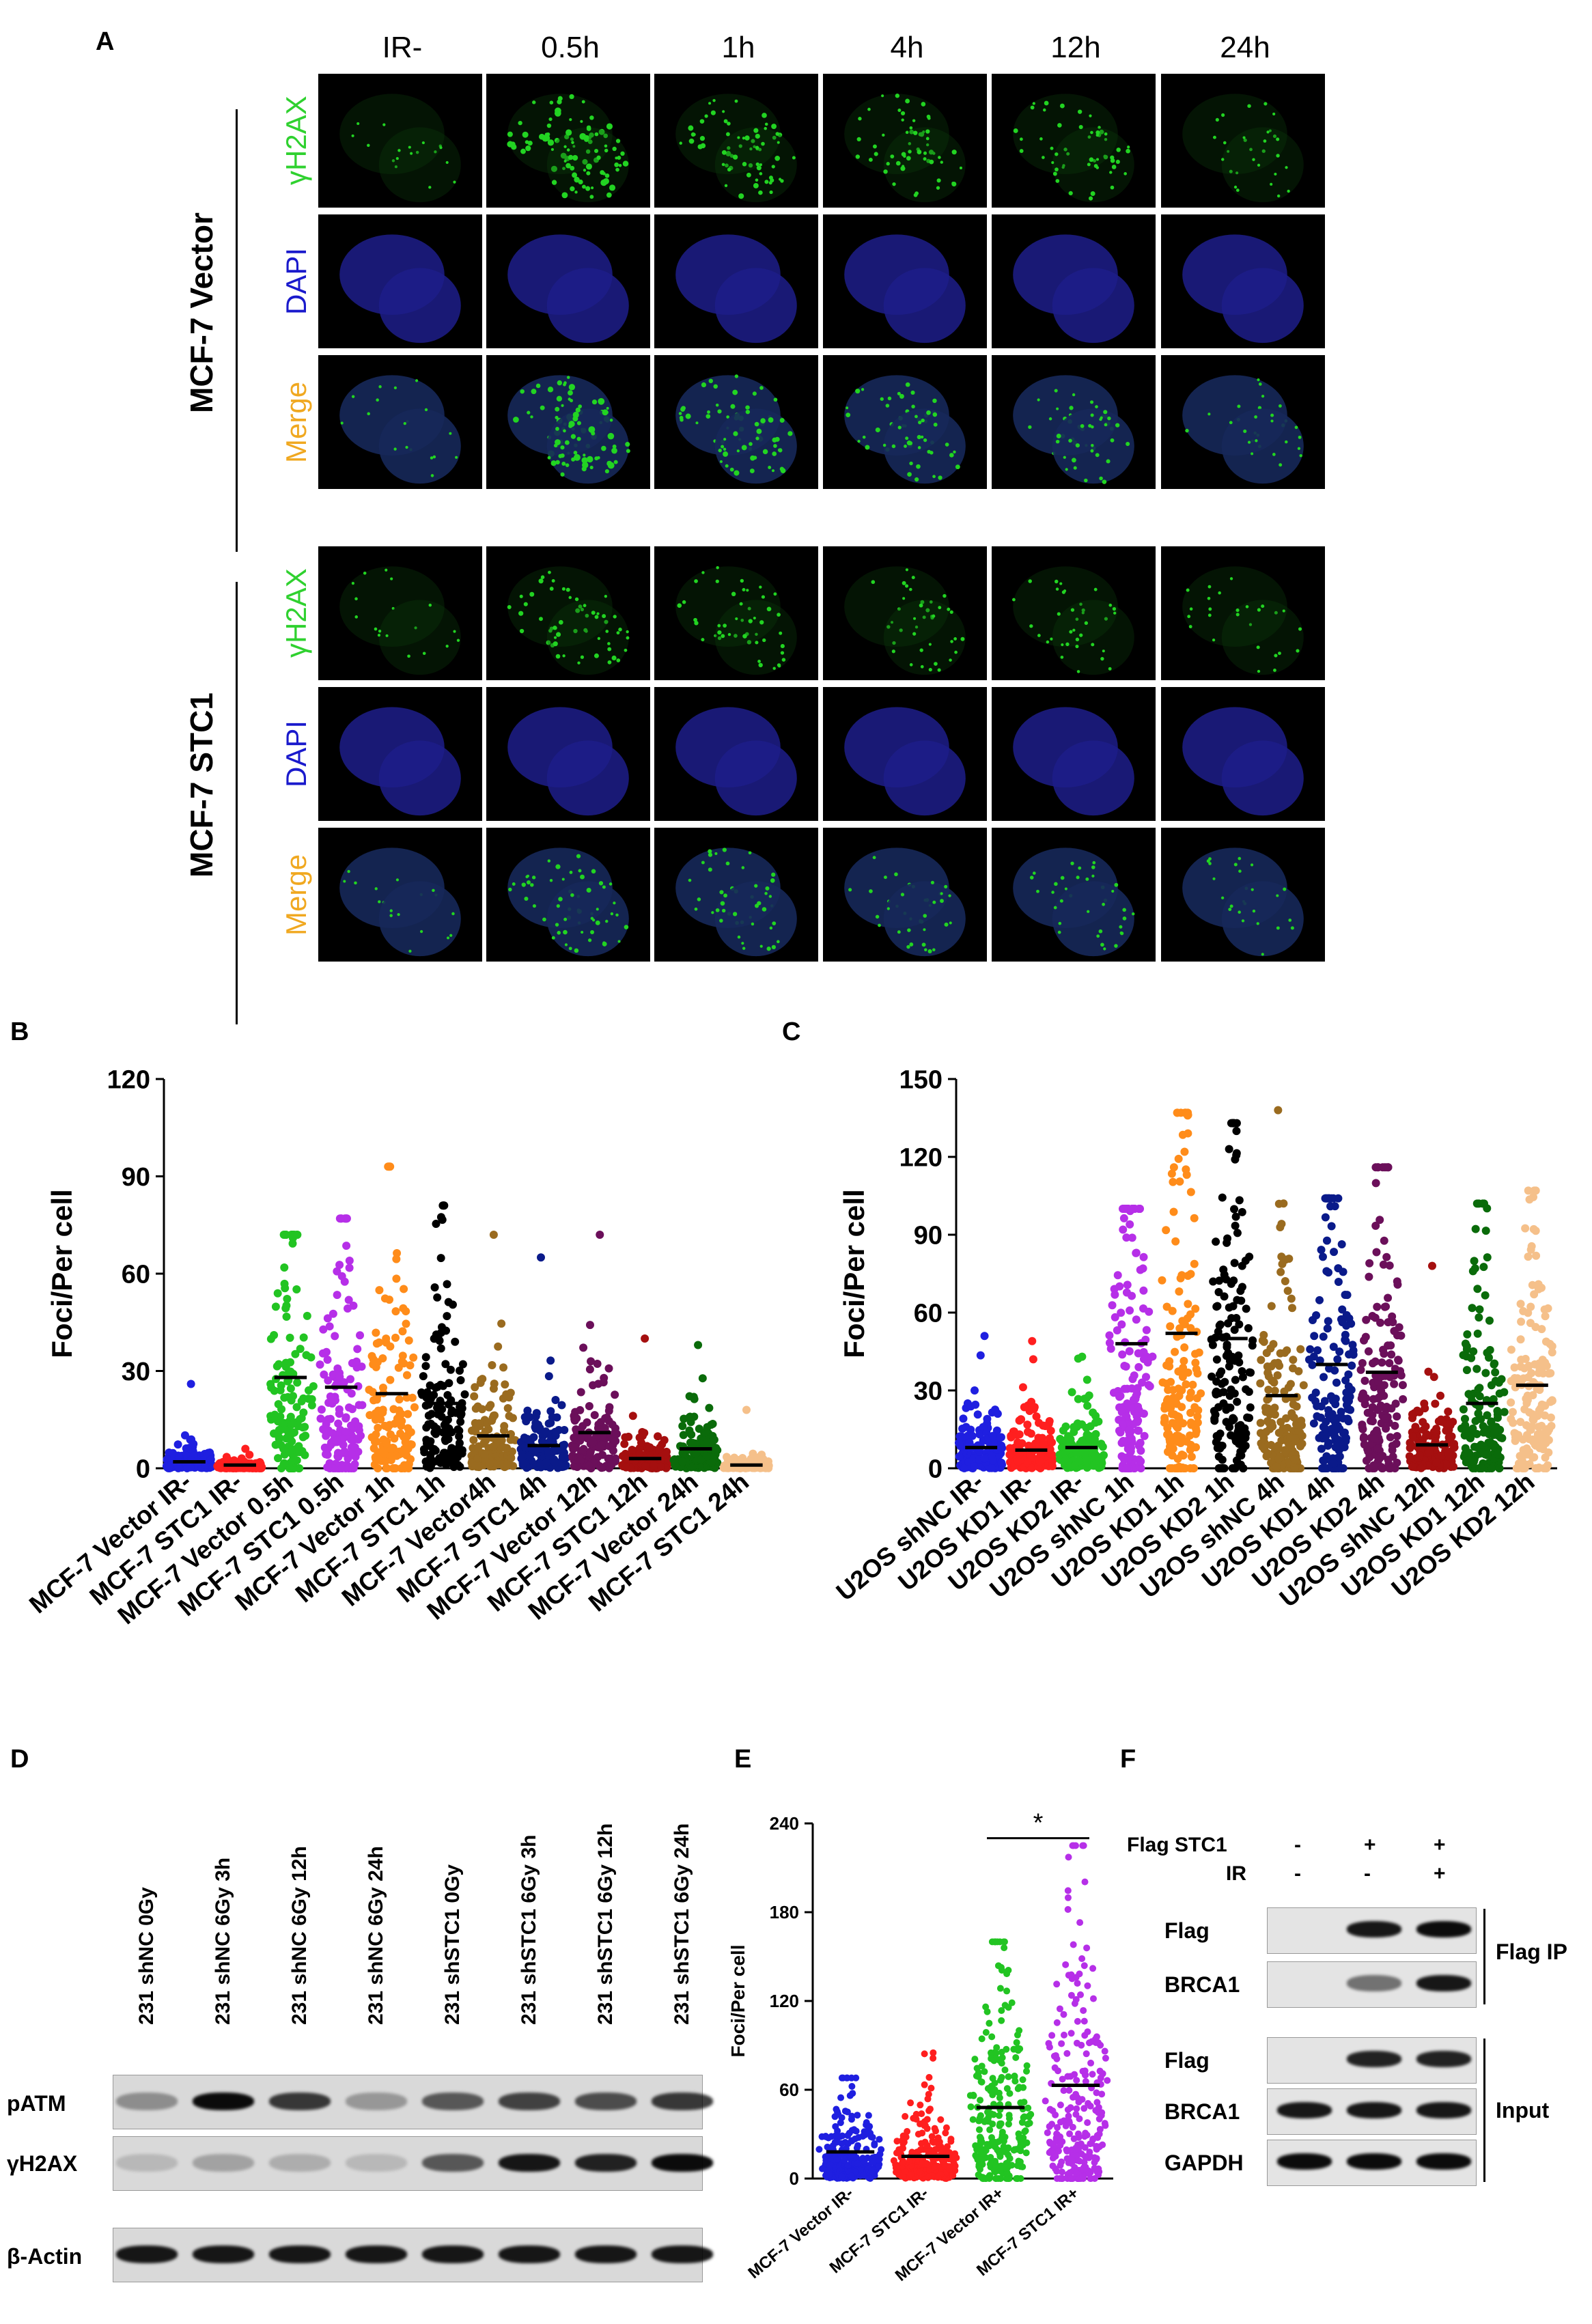 The image size is (1592, 2324). Describe the element at coordinates (296, 422) in the screenshot. I see `row-label: Merge` at that location.